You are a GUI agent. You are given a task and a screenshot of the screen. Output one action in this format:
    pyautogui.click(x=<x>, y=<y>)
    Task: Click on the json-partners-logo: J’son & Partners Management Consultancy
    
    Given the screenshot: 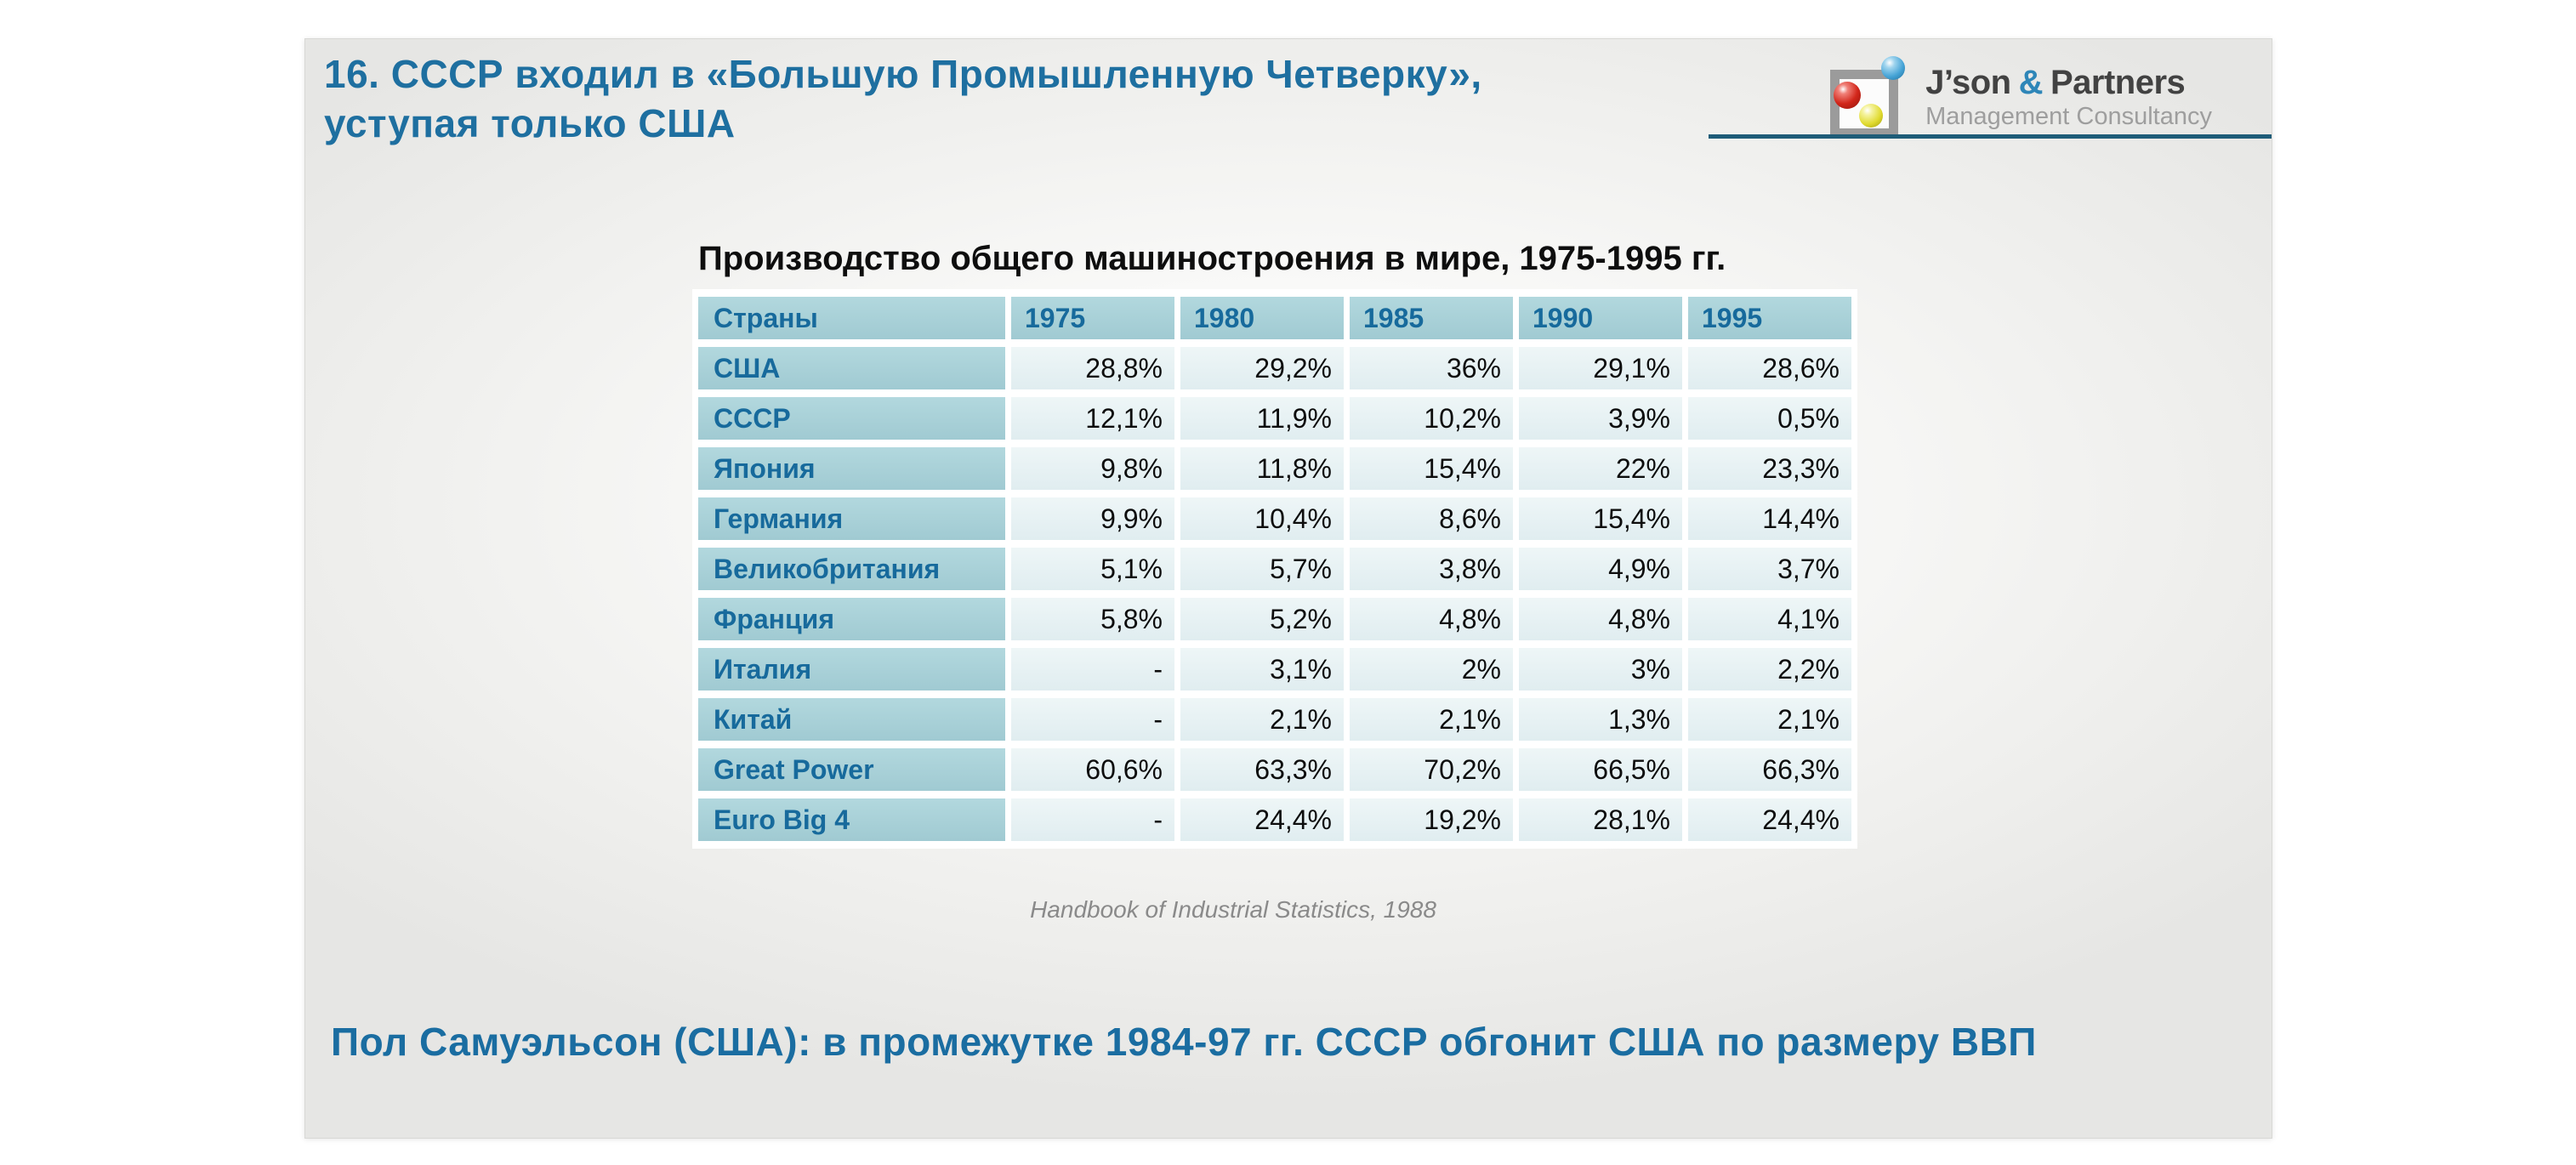 What is the action you would take?
    pyautogui.click(x=2020, y=97)
    